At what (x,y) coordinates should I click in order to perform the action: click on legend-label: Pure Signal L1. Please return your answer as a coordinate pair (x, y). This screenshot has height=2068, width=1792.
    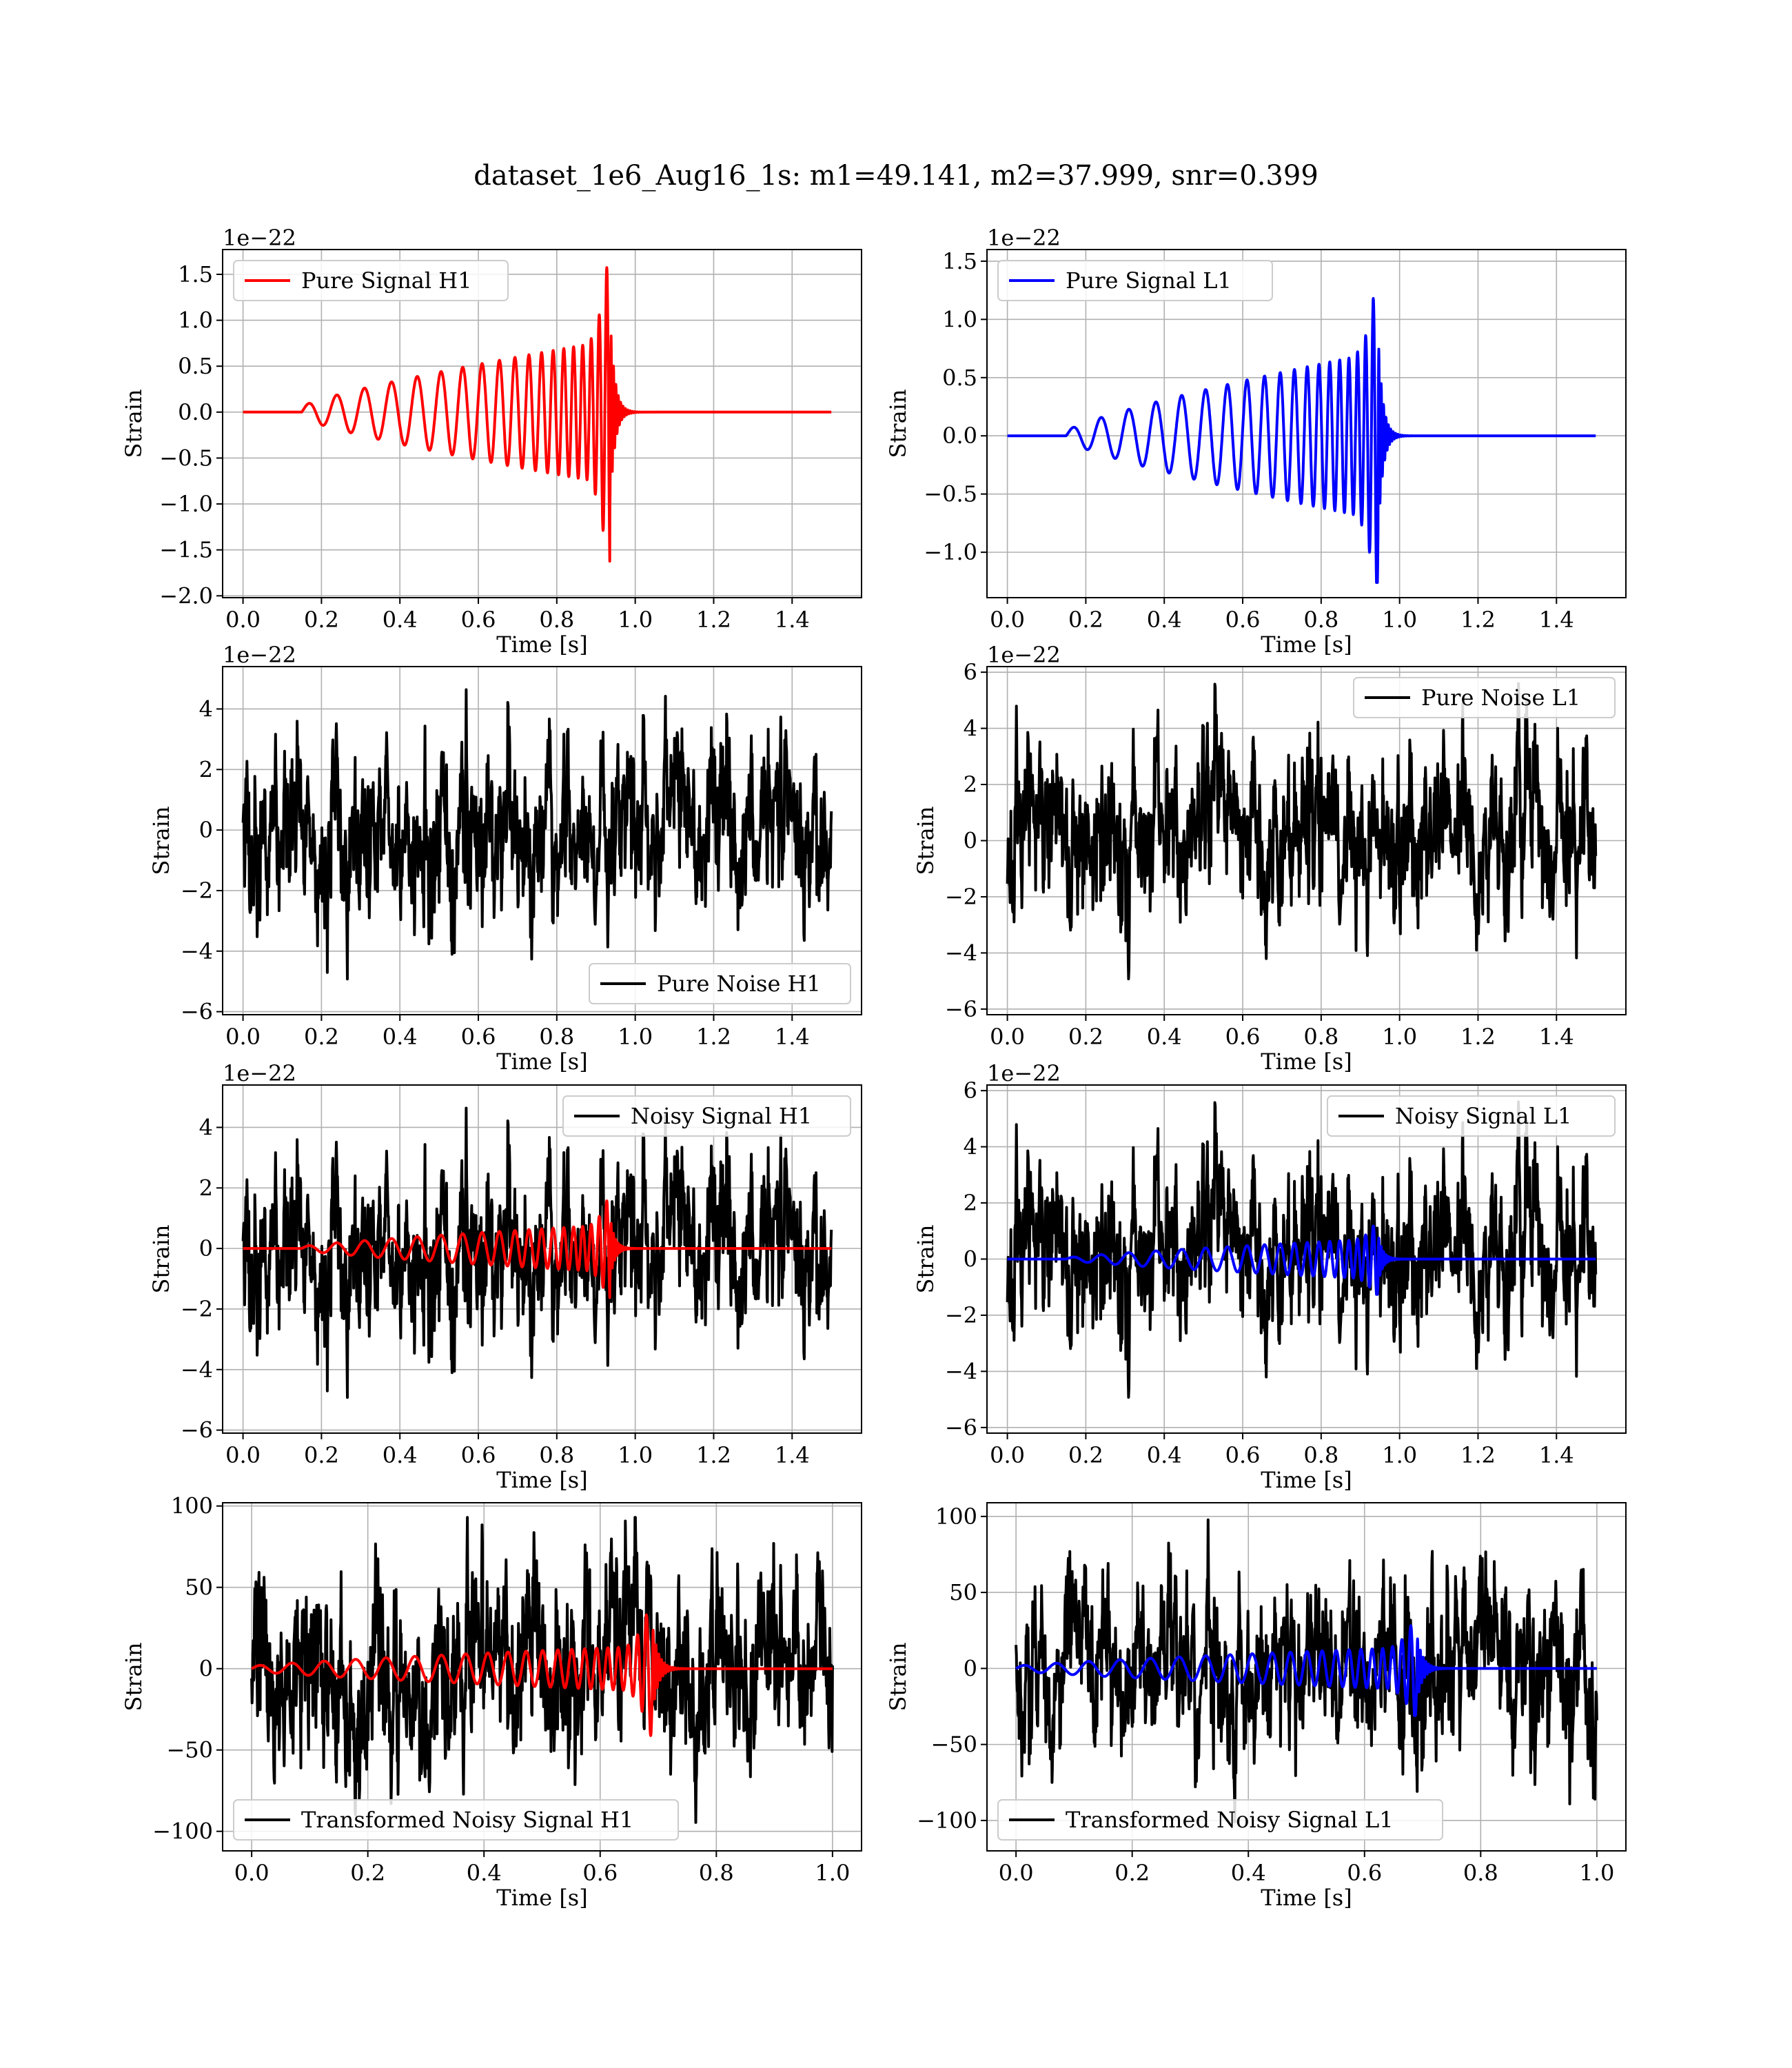
    Looking at the image, I should click on (1149, 280).